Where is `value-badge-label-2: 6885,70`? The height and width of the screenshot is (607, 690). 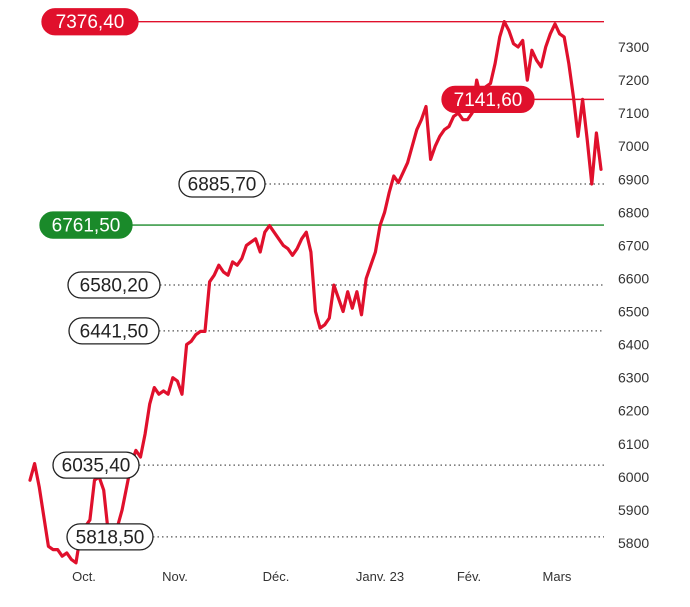 value-badge-label-2: 6885,70 is located at coordinates (222, 184).